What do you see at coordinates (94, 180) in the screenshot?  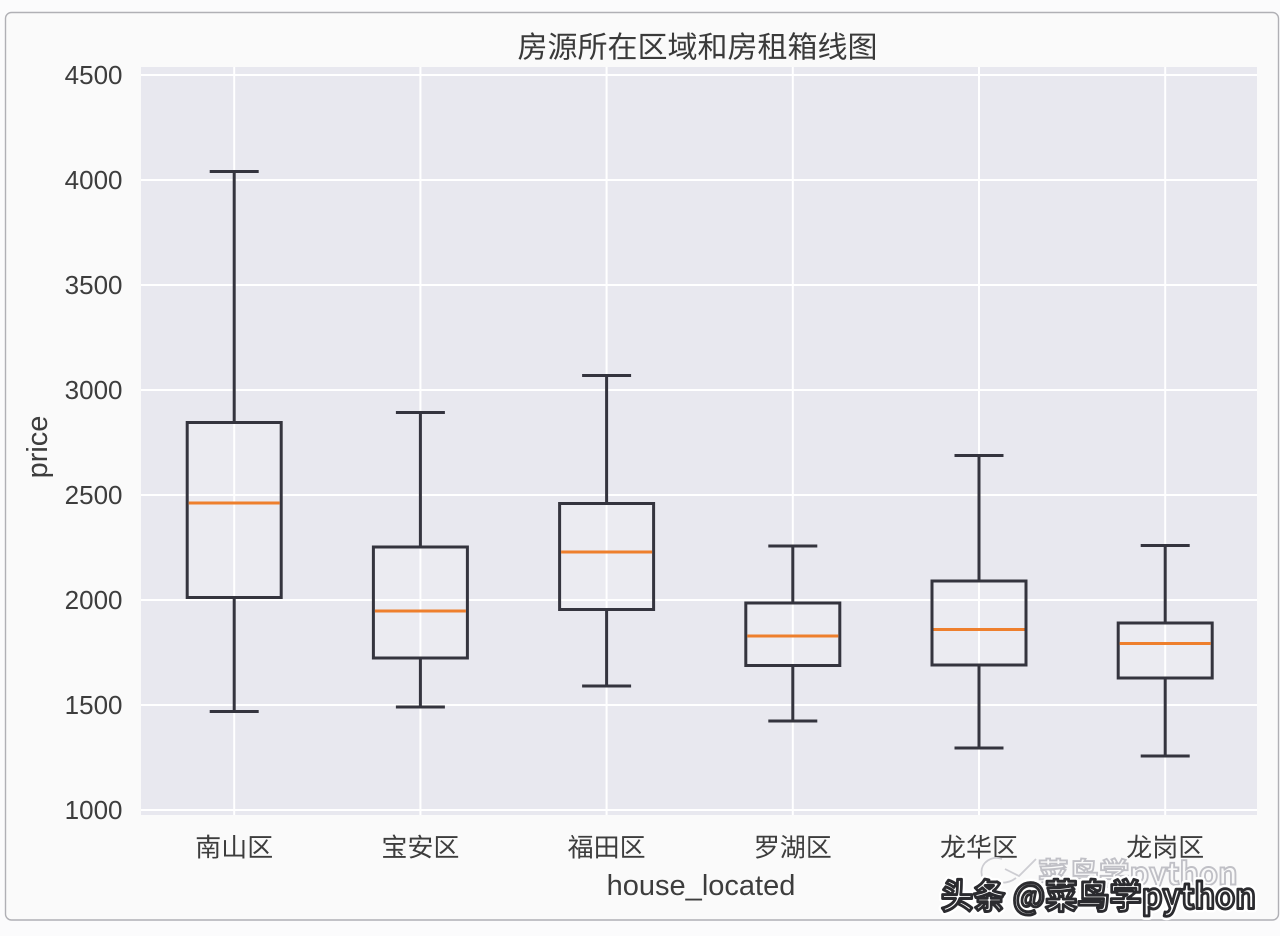 I see `svg-text: 4000` at bounding box center [94, 180].